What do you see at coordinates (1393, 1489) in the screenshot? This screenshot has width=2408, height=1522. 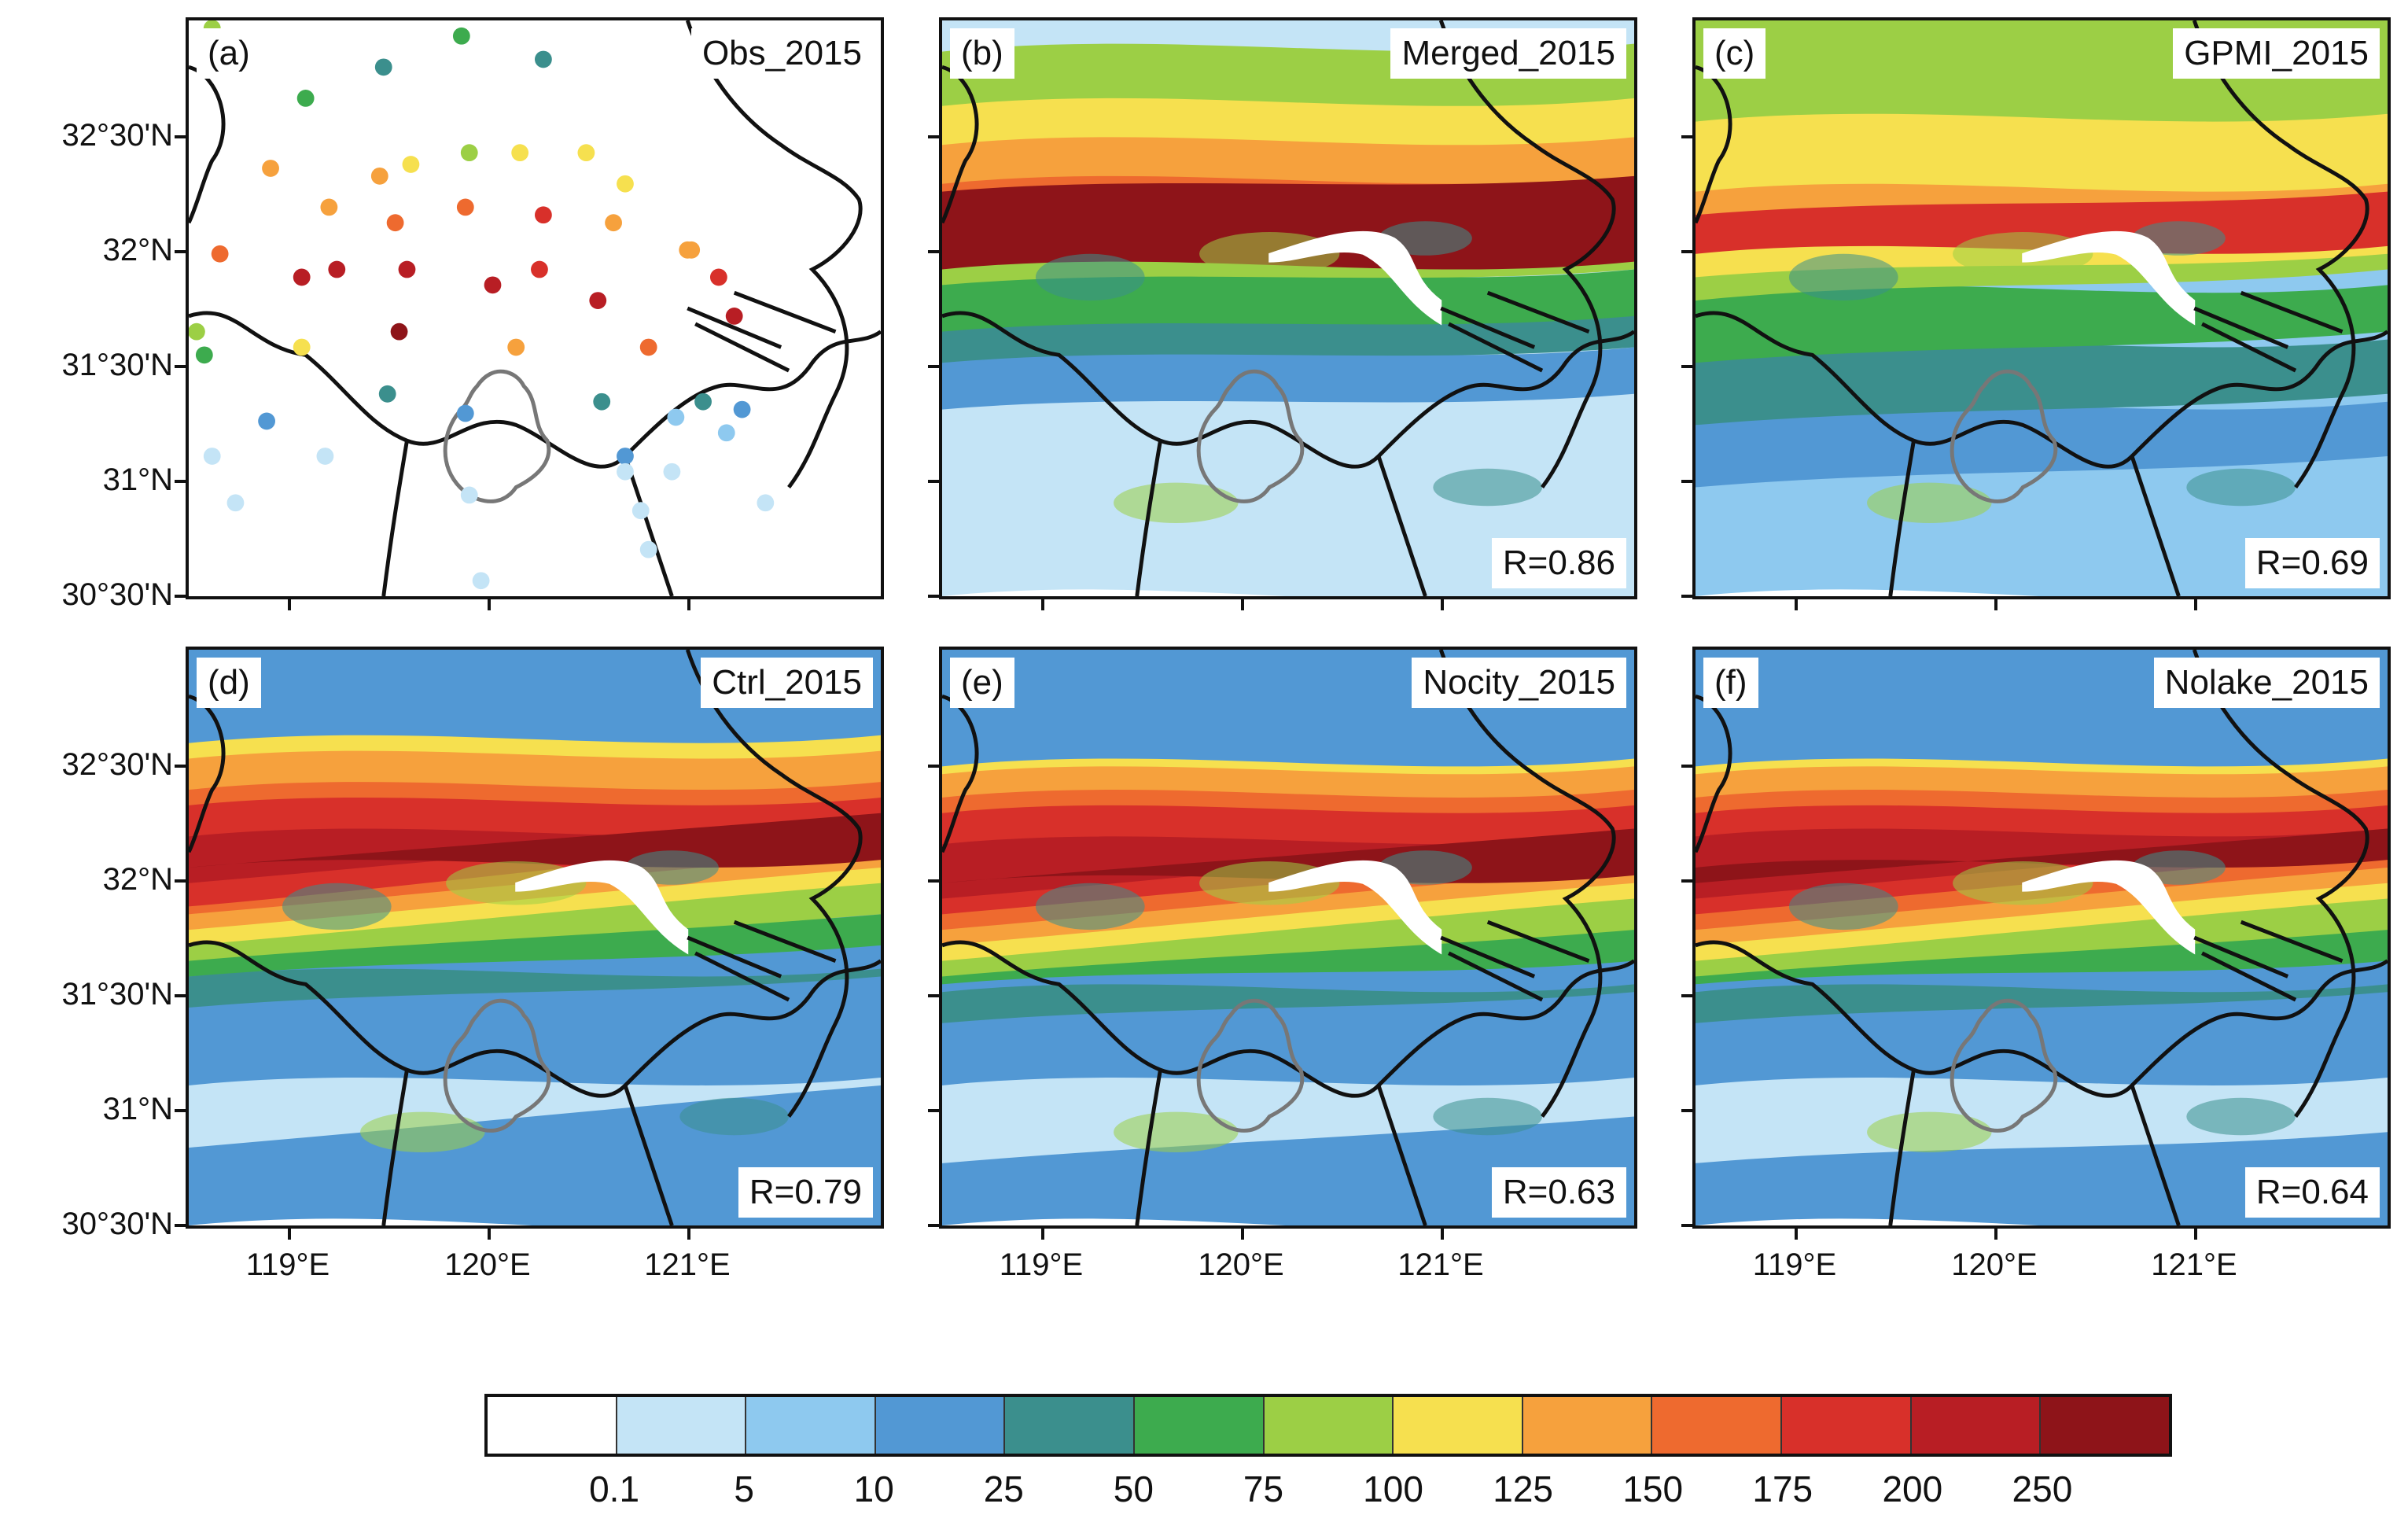 I see `colorbar-label: 100` at bounding box center [1393, 1489].